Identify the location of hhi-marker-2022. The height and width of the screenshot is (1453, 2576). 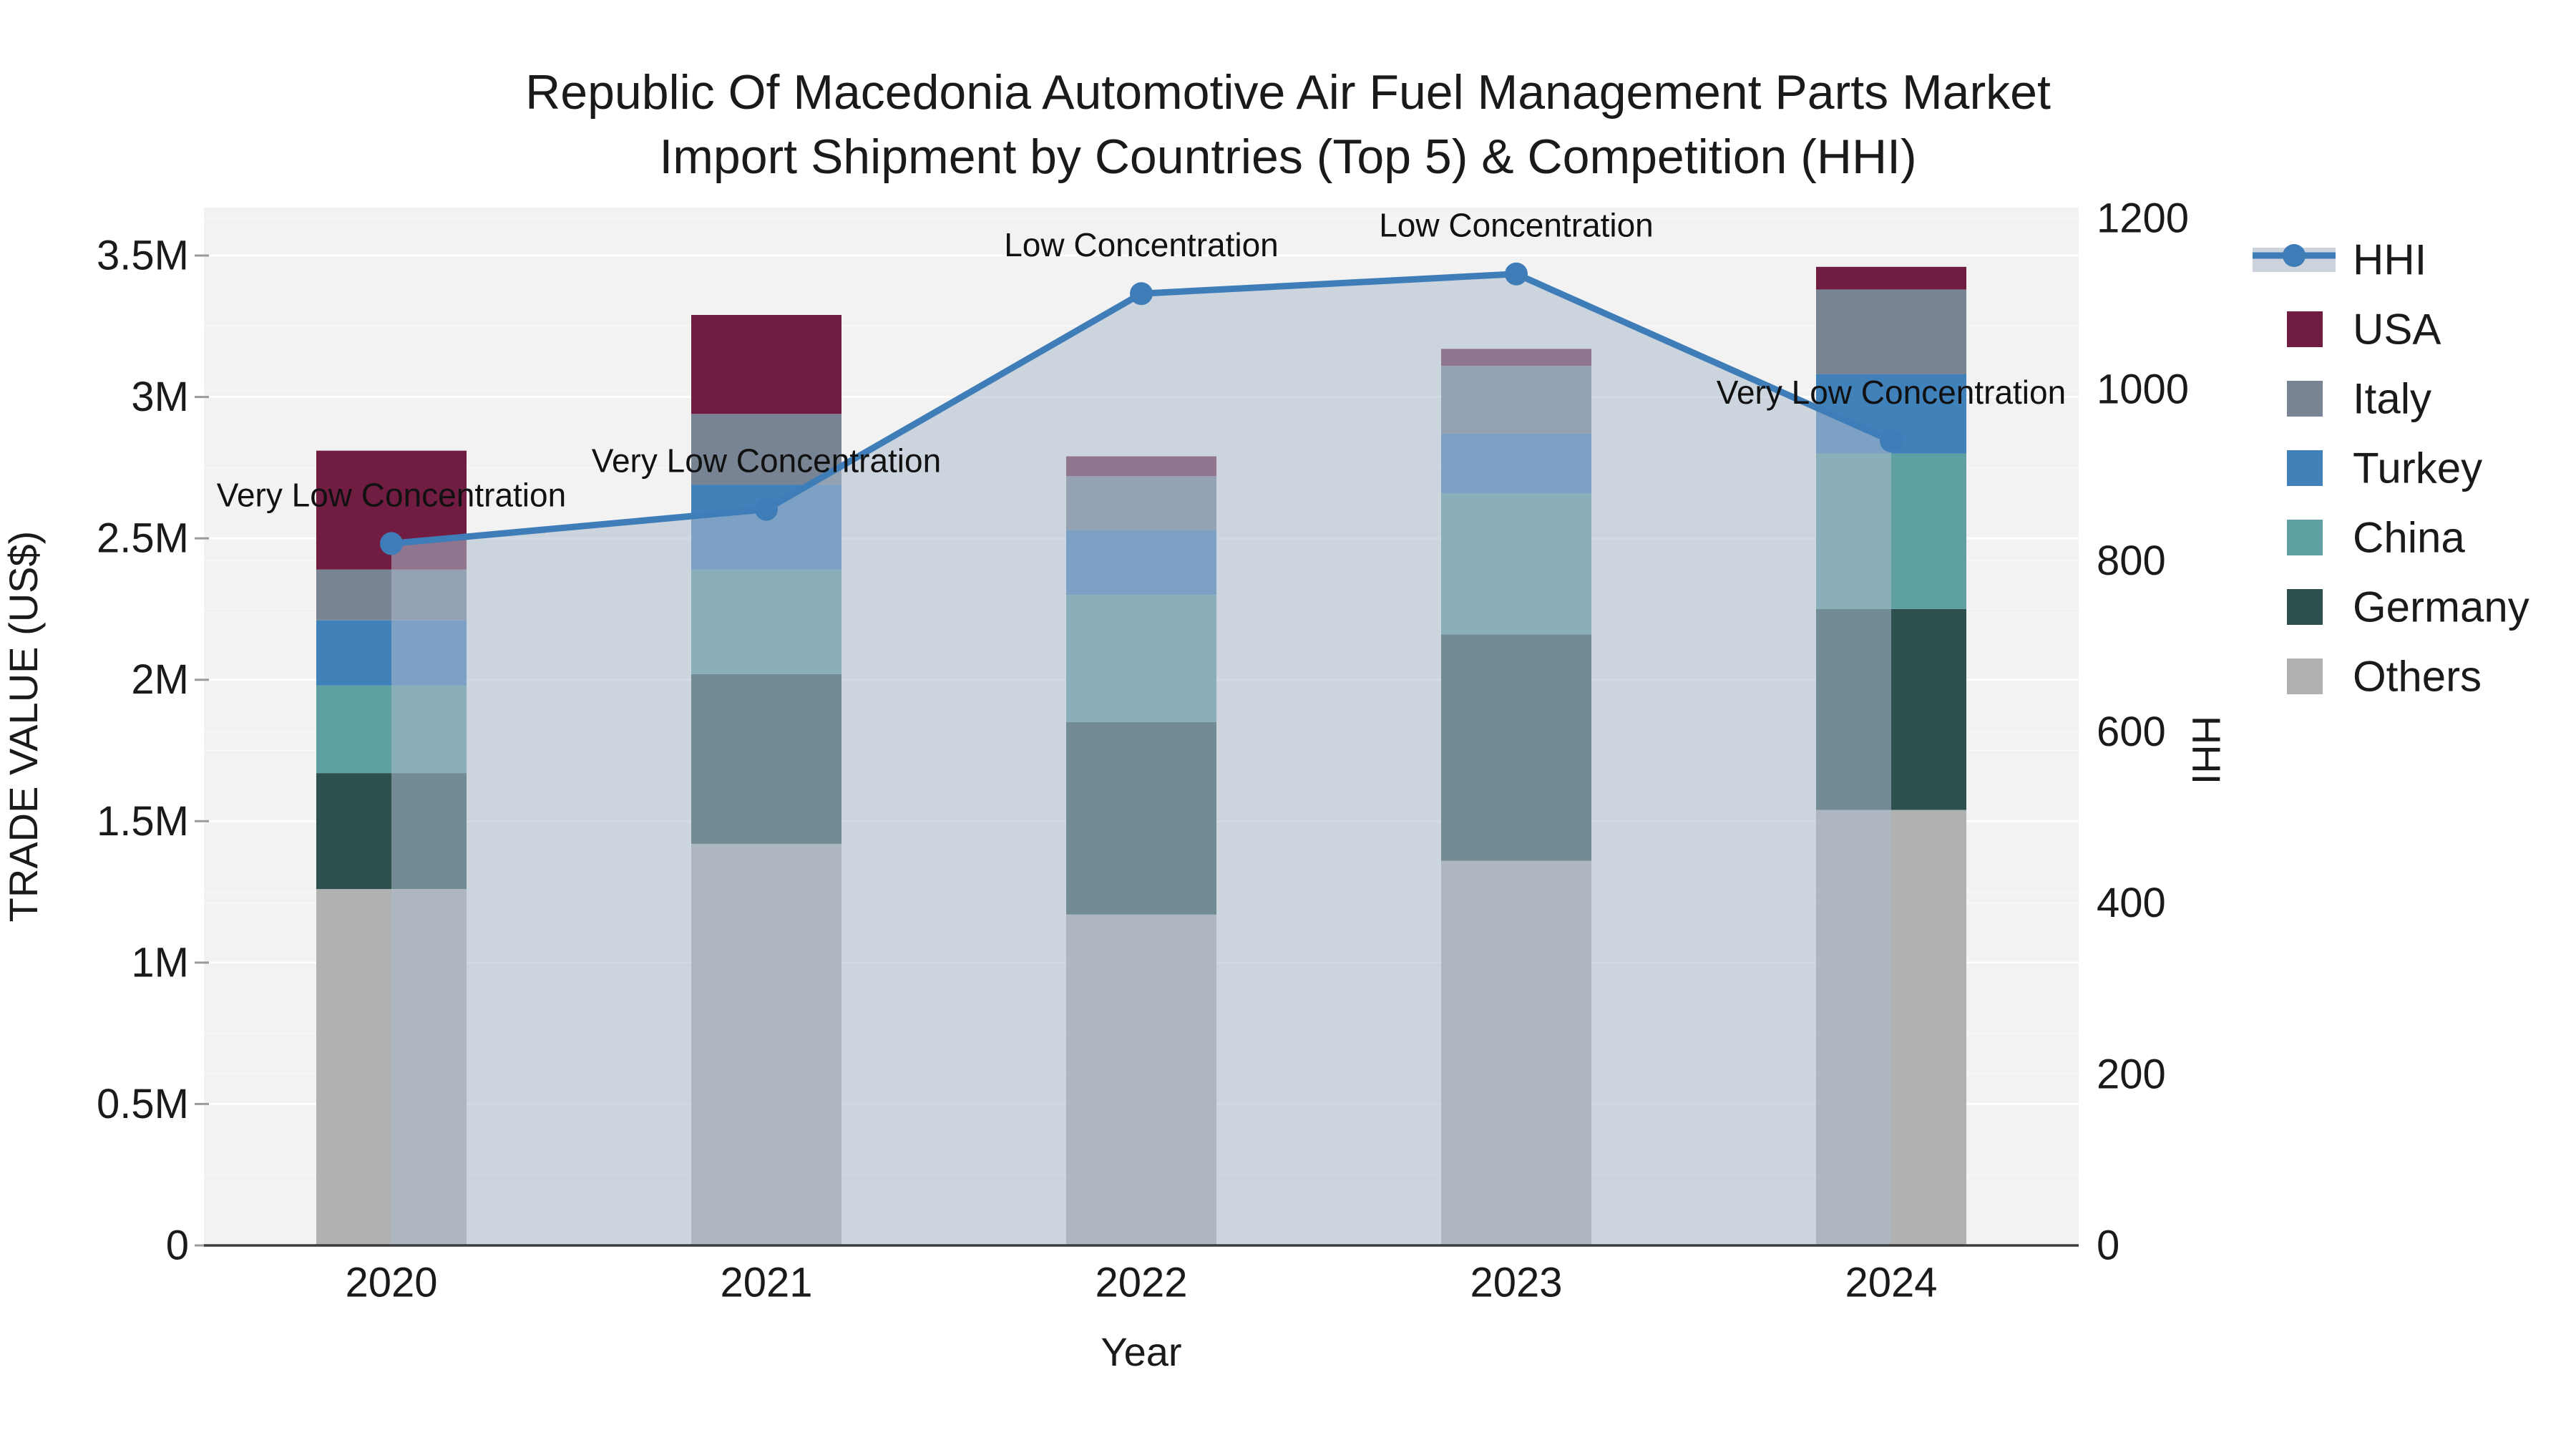
(1141, 294).